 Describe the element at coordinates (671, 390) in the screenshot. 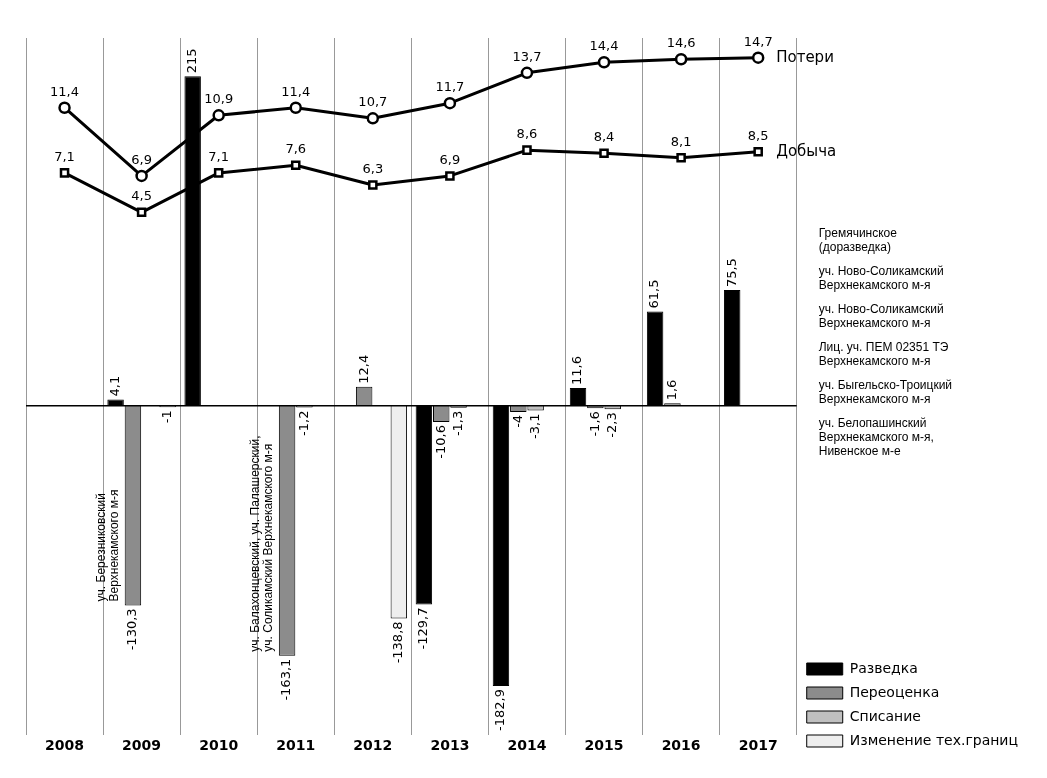

I see `data-label: 1,6` at that location.